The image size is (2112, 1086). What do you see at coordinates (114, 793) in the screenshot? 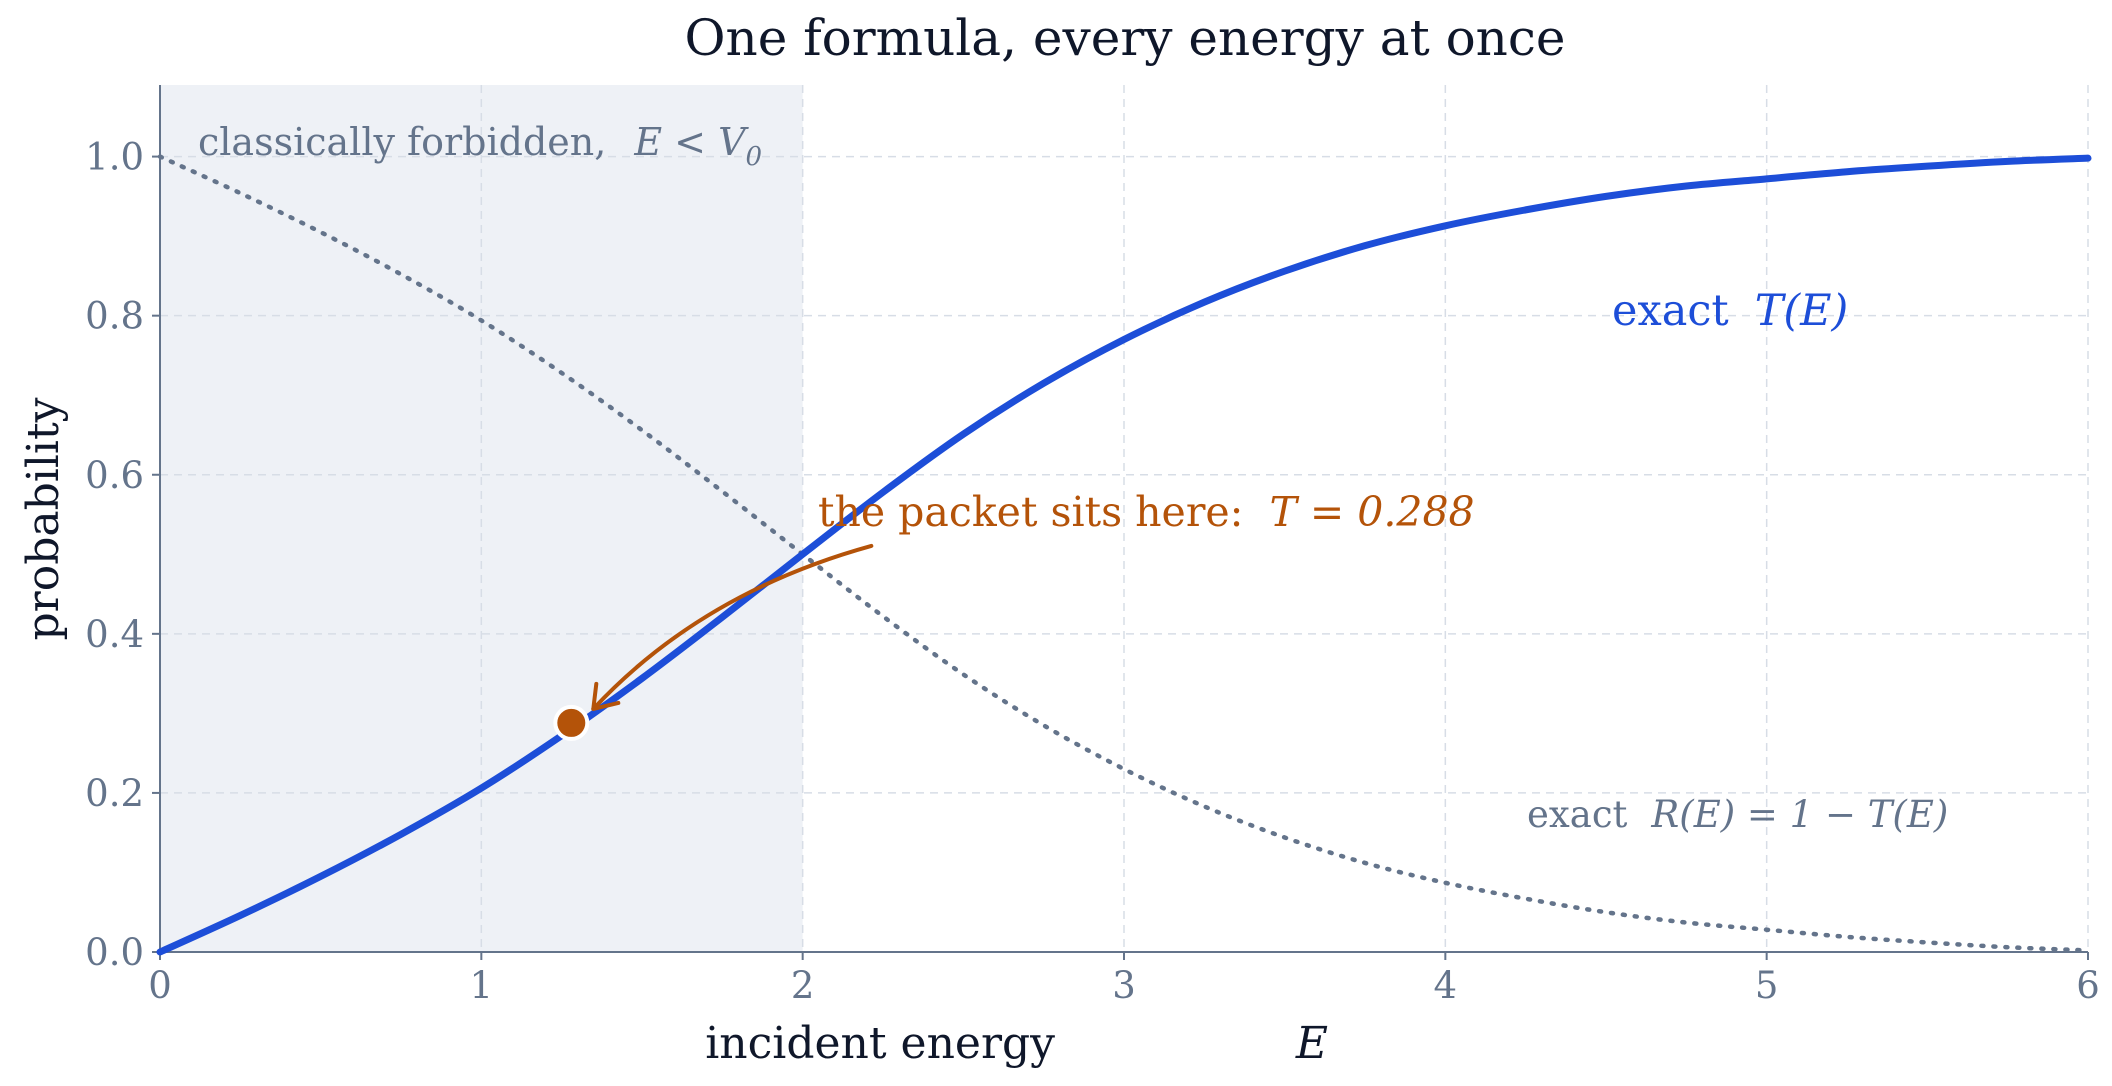
I see `y-tick-label: 0.2` at bounding box center [114, 793].